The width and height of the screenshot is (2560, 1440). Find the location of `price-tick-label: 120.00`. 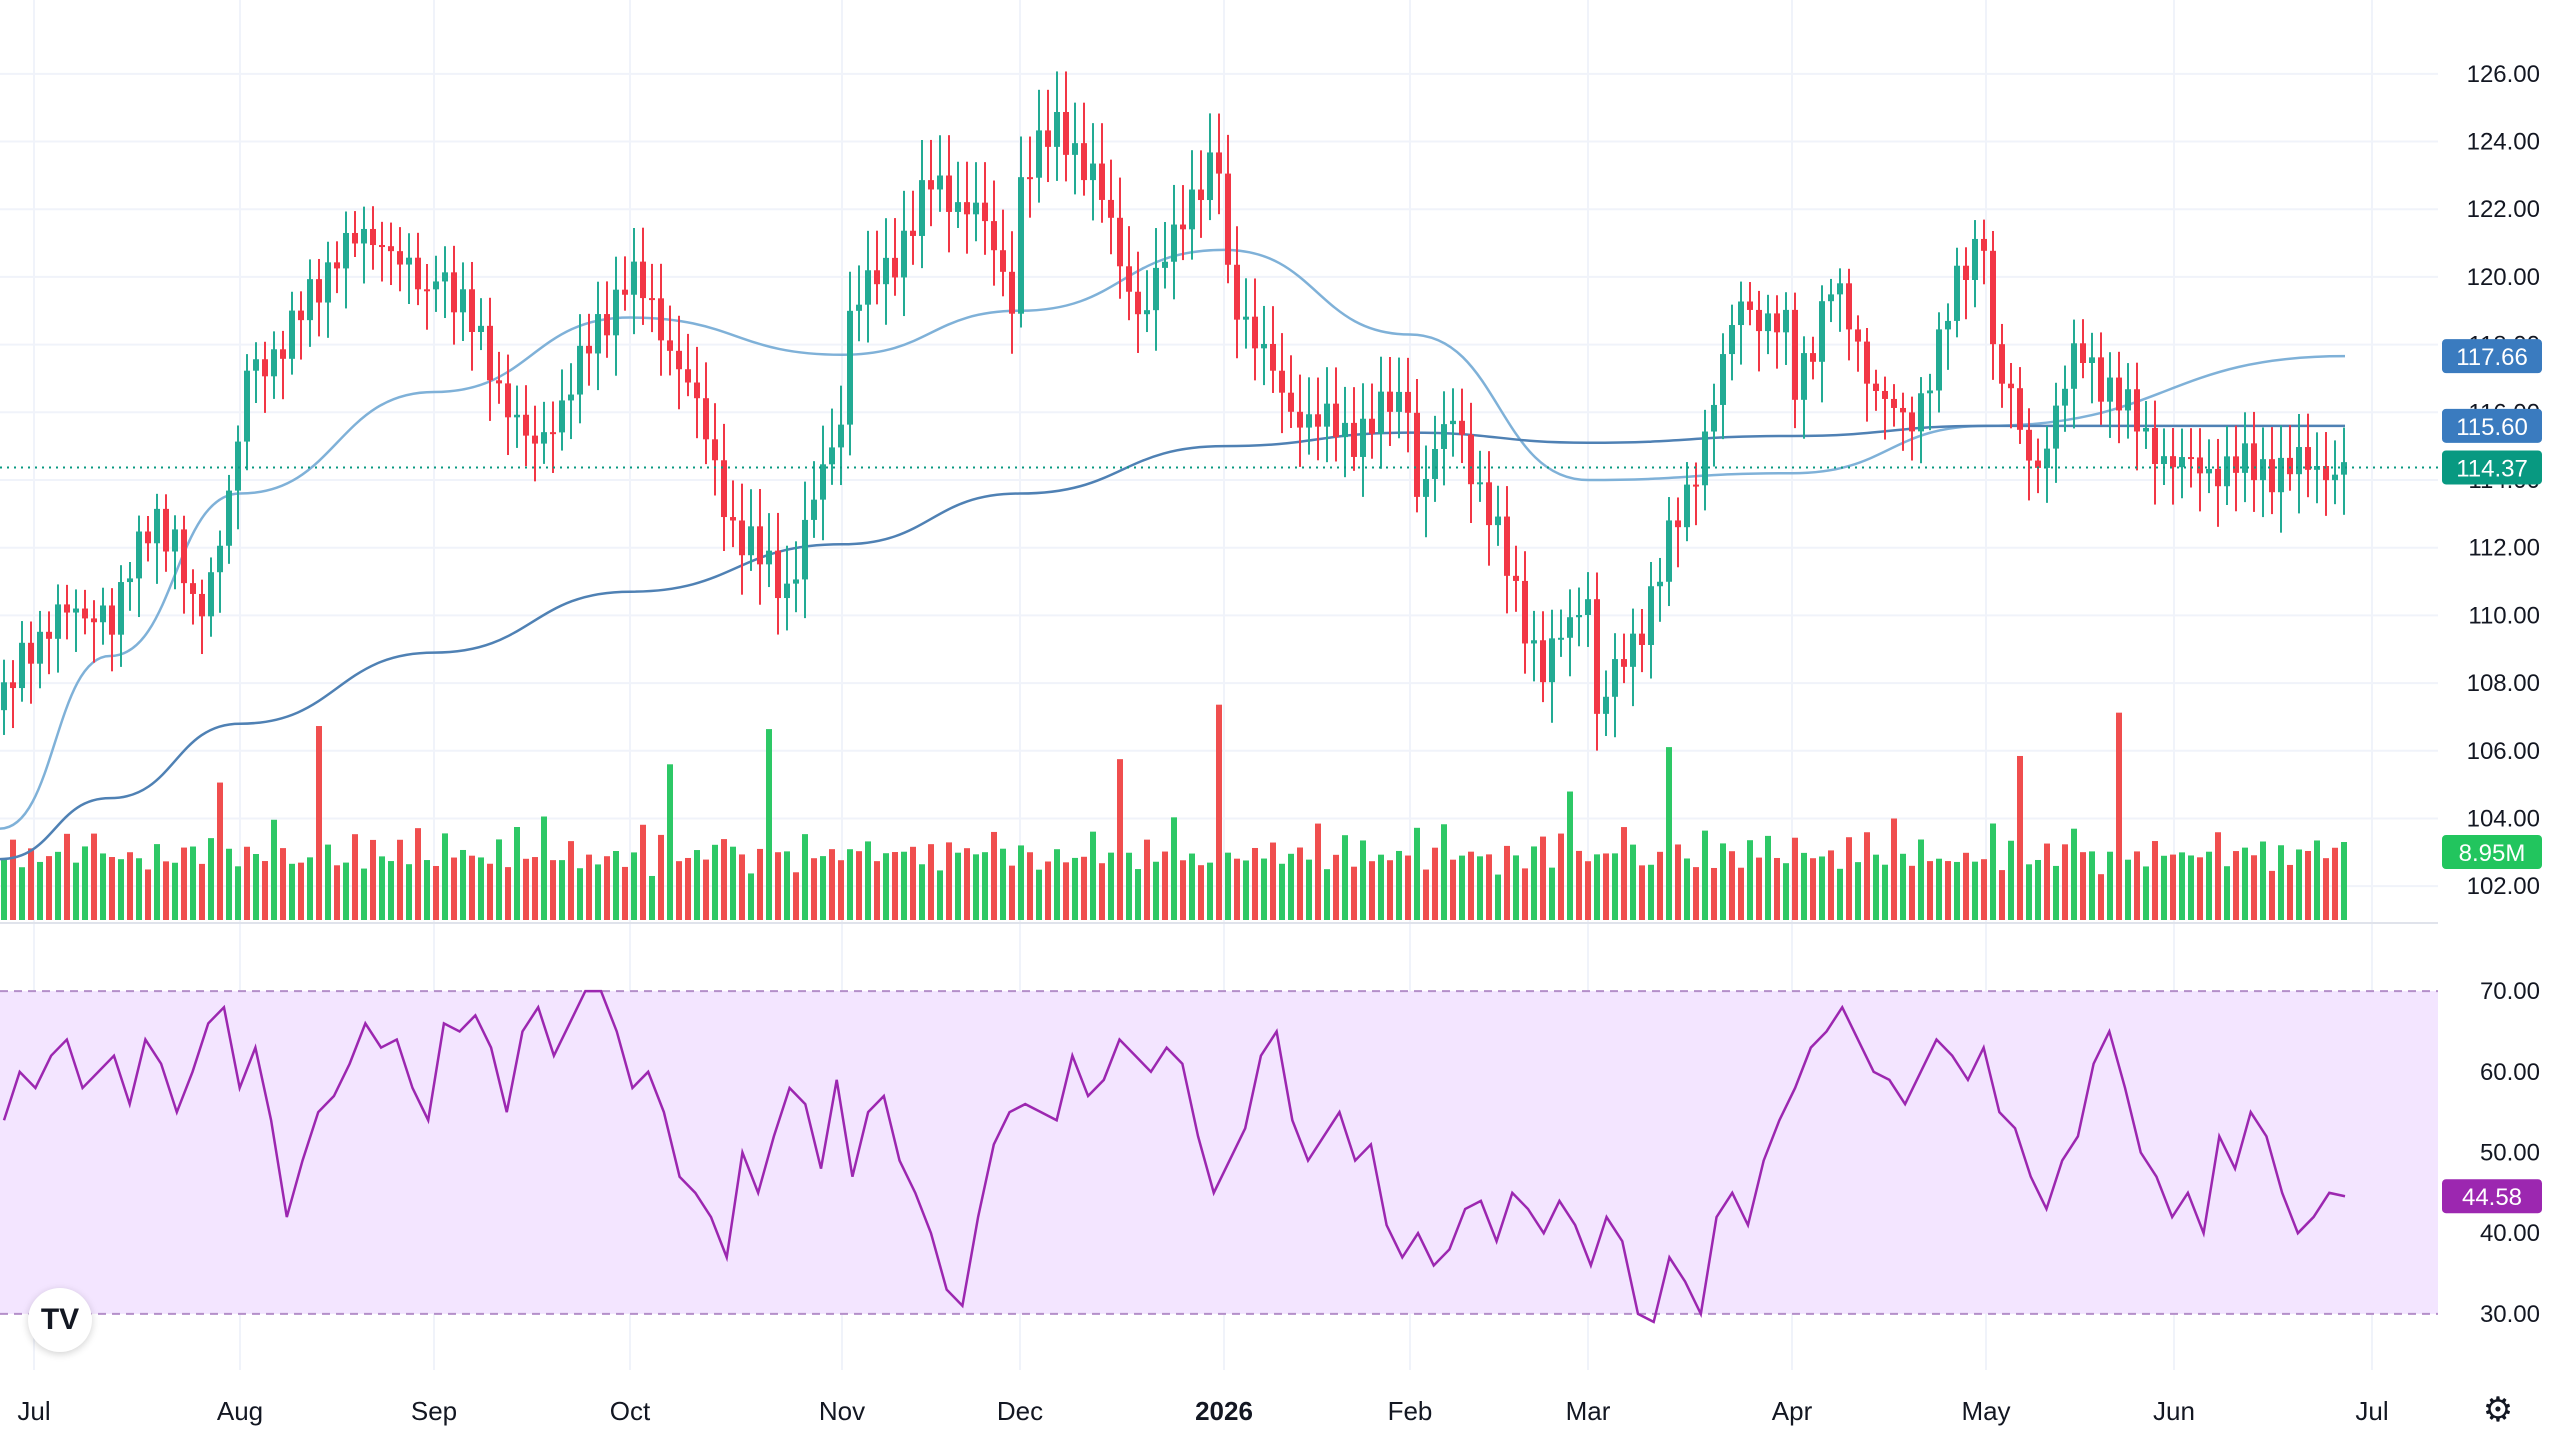

price-tick-label: 120.00 is located at coordinates (2503, 277).